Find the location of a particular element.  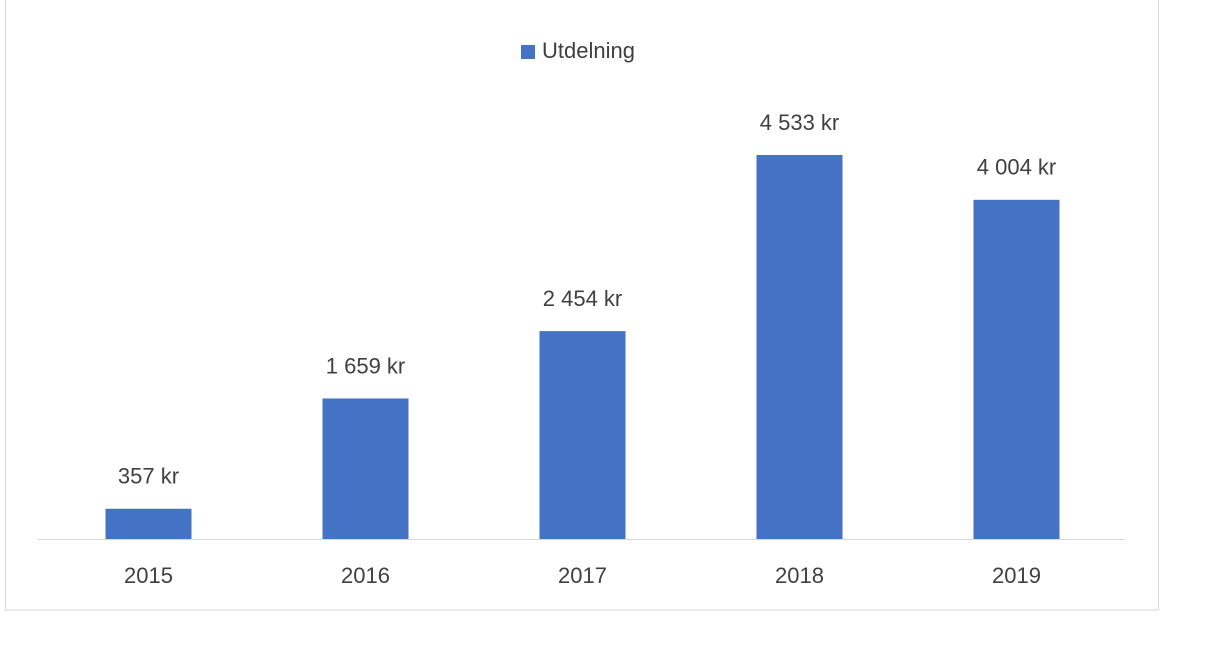

legend-label: Utdelning is located at coordinates (588, 50).